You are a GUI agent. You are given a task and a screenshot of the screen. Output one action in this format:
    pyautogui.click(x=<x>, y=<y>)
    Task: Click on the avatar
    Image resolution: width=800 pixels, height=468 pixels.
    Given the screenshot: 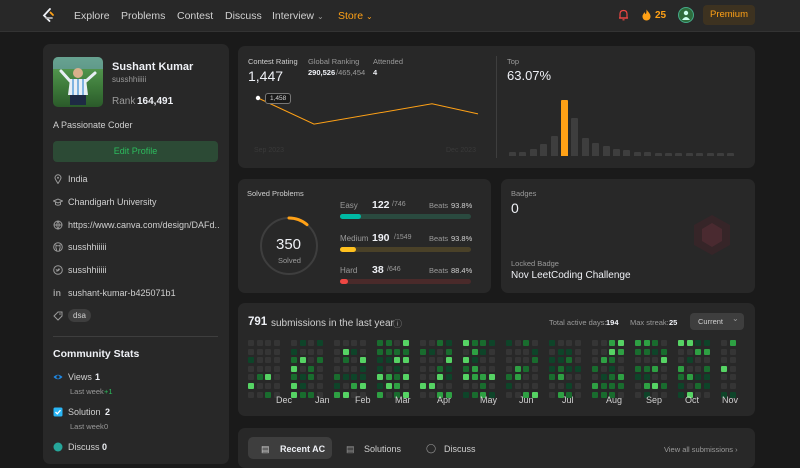 What is the action you would take?
    pyautogui.click(x=686, y=15)
    